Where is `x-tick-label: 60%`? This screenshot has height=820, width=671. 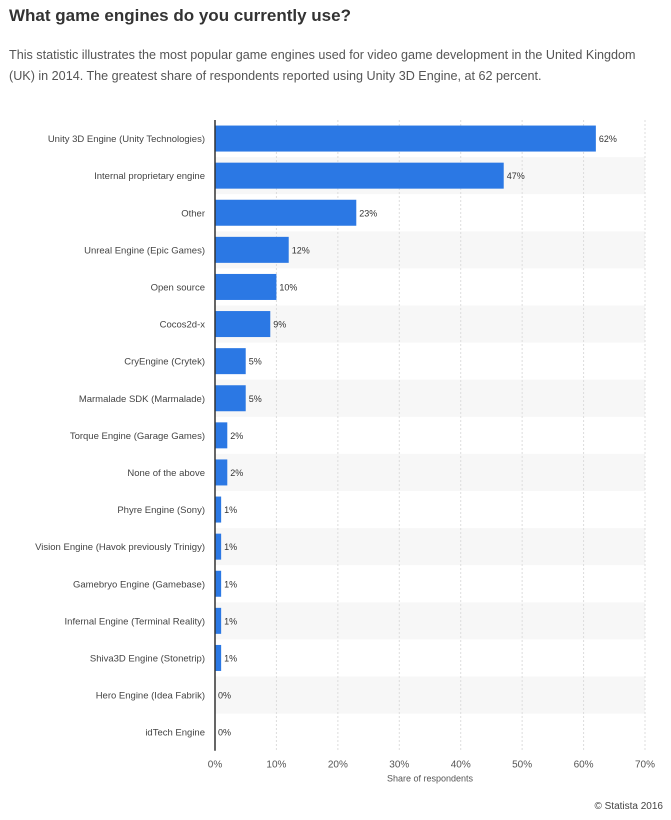 x-tick-label: 60% is located at coordinates (584, 765).